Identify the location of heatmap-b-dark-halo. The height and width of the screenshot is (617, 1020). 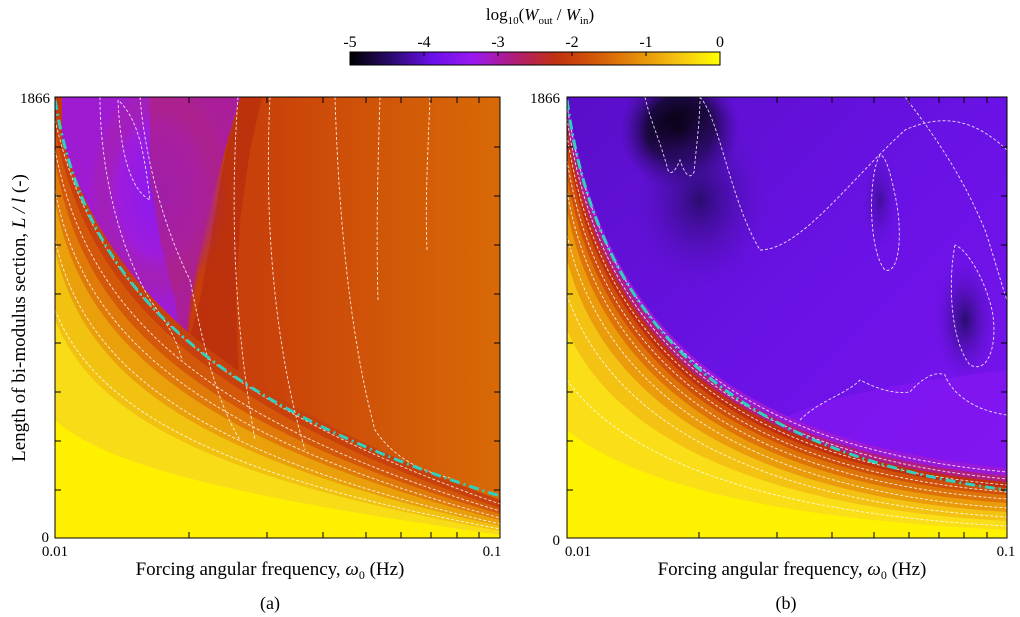
(700, 200).